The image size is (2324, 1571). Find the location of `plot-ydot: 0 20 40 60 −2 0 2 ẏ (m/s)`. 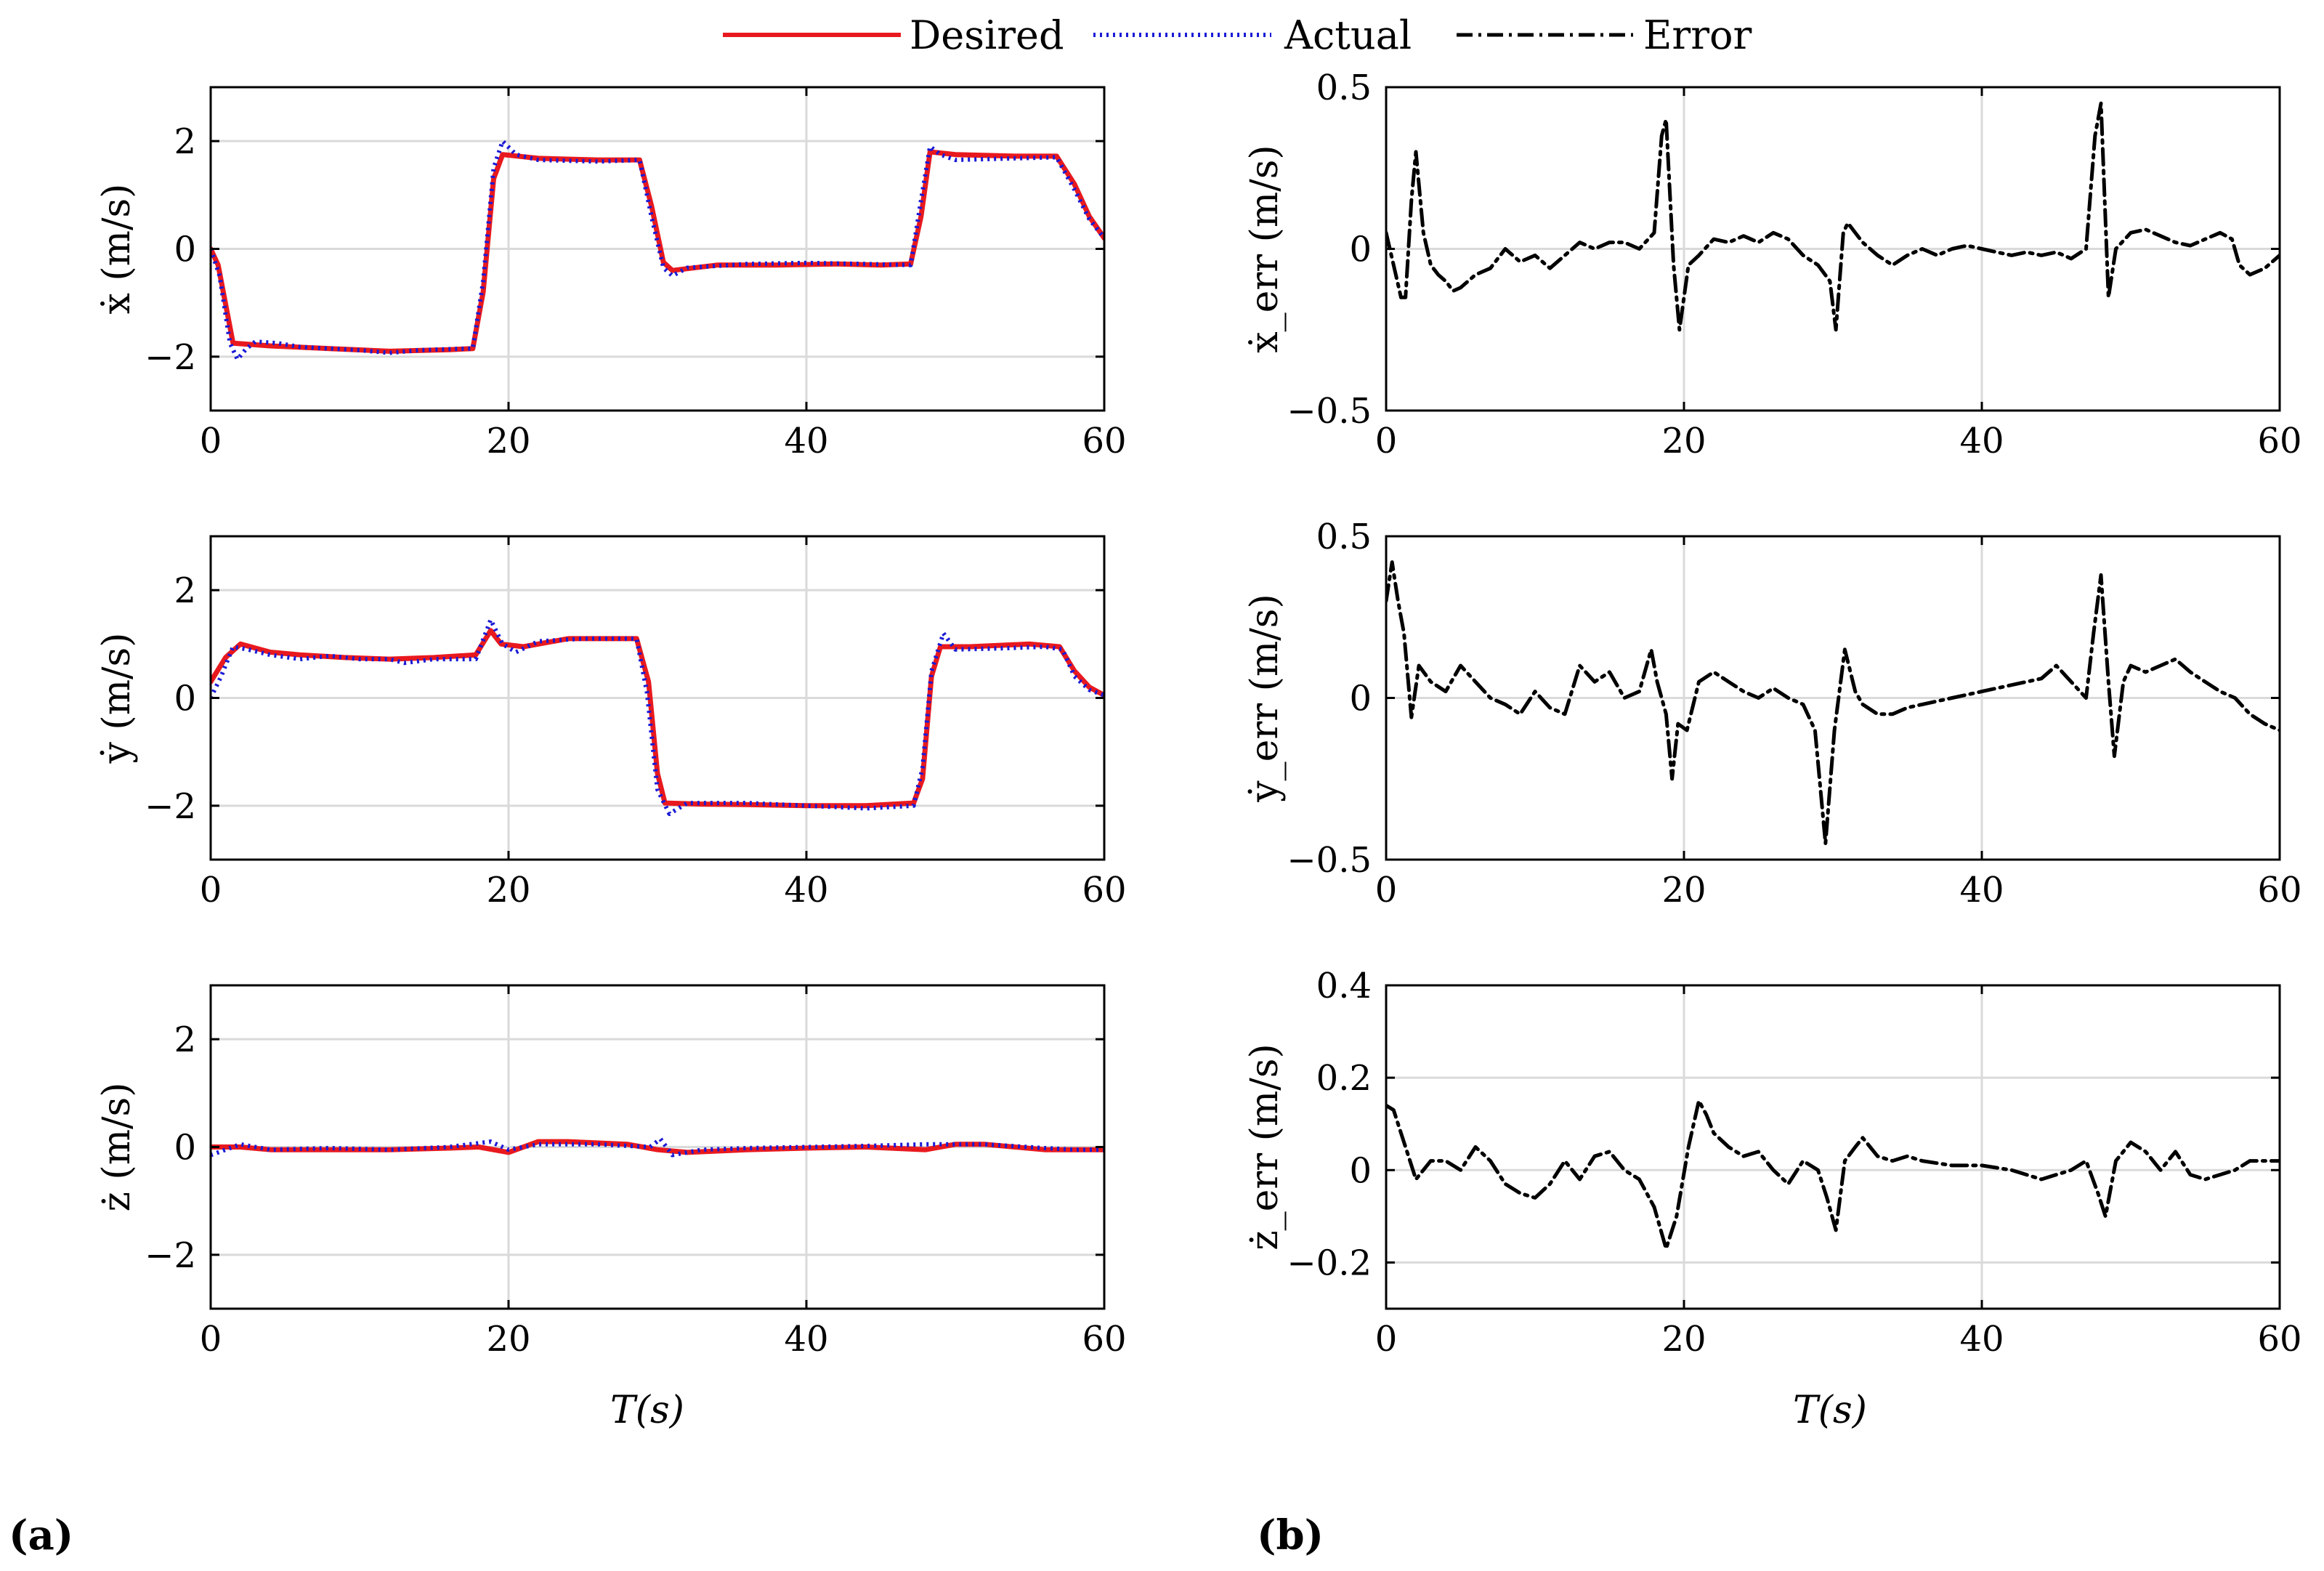

plot-ydot: 0 20 40 60 −2 0 2 ẏ (m/s) is located at coordinates (611, 722).